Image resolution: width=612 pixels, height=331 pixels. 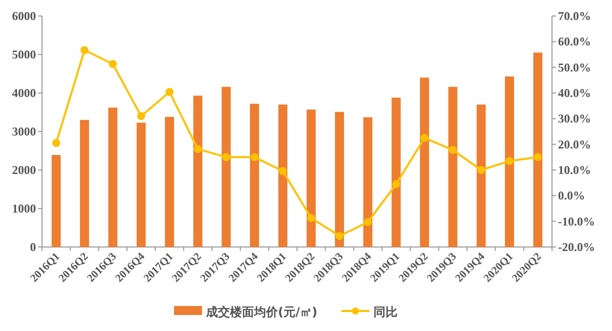 I want to click on legend-label: 成交楼面均价(元/㎡), so click(x=261, y=312).